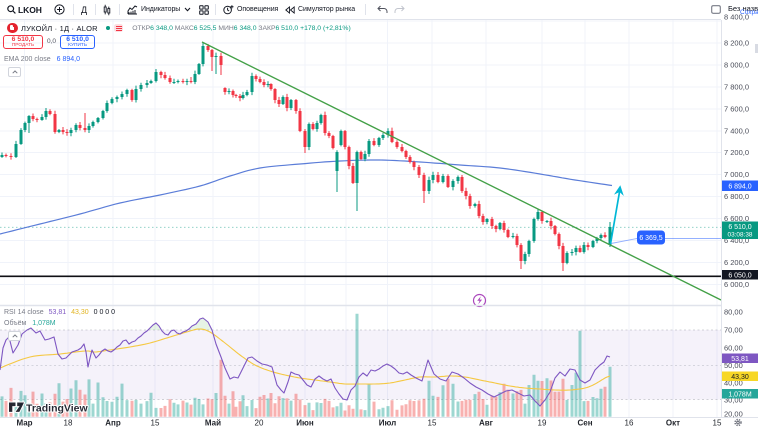  I want to click on svg-text: 6 800,0, so click(736, 196).